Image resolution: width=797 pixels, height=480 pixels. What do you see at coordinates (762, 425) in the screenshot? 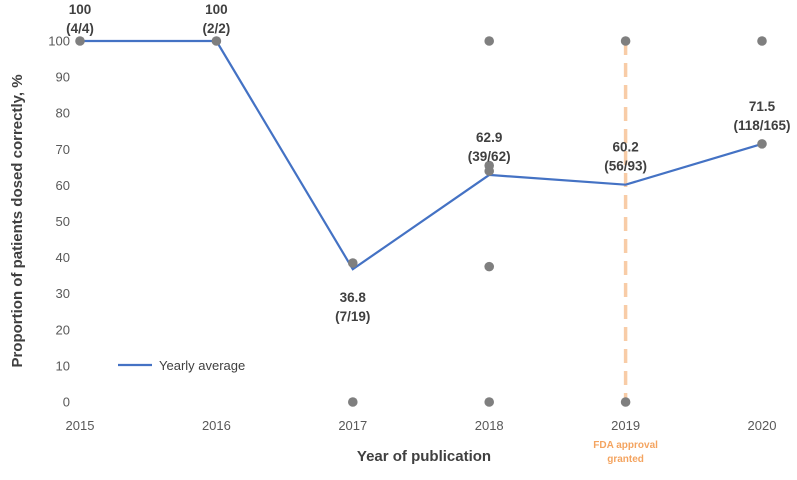
I see `x-tick-label: 2020` at bounding box center [762, 425].